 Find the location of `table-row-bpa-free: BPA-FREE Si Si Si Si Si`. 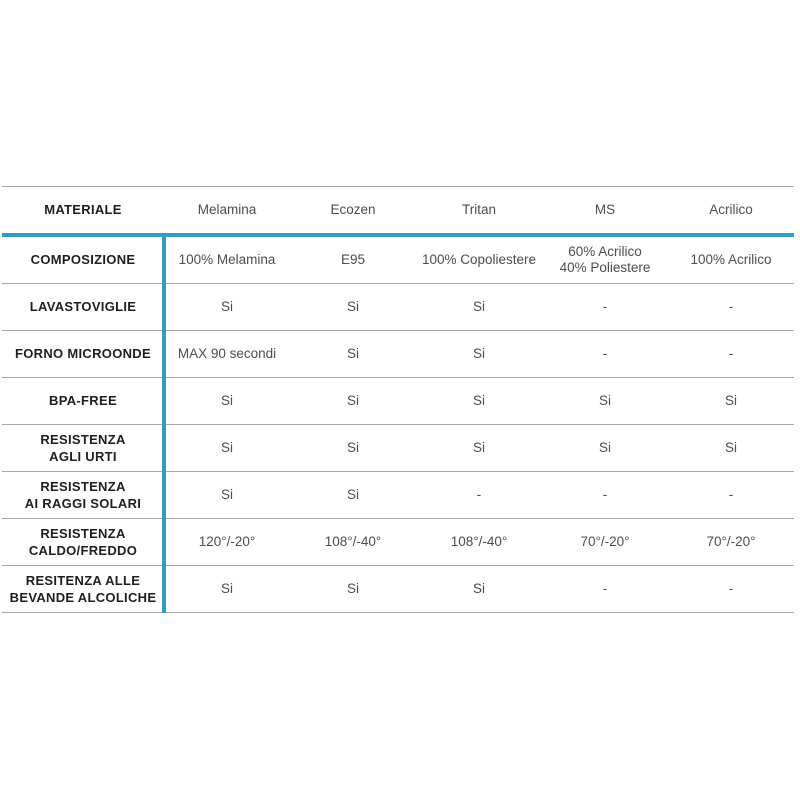

table-row-bpa-free: BPA-FREE Si Si Si Si Si is located at coordinates (398, 401).